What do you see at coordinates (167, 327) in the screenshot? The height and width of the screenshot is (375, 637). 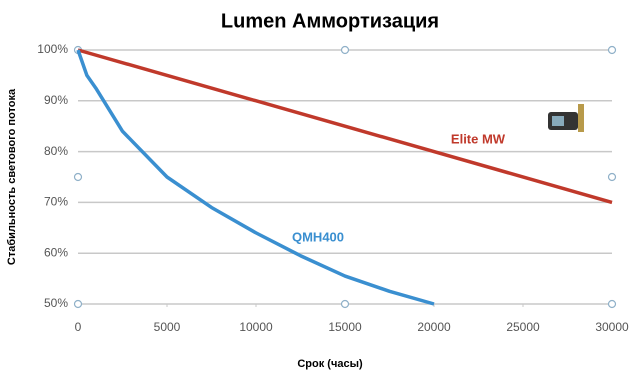 I see `x-tick-label: 5000` at bounding box center [167, 327].